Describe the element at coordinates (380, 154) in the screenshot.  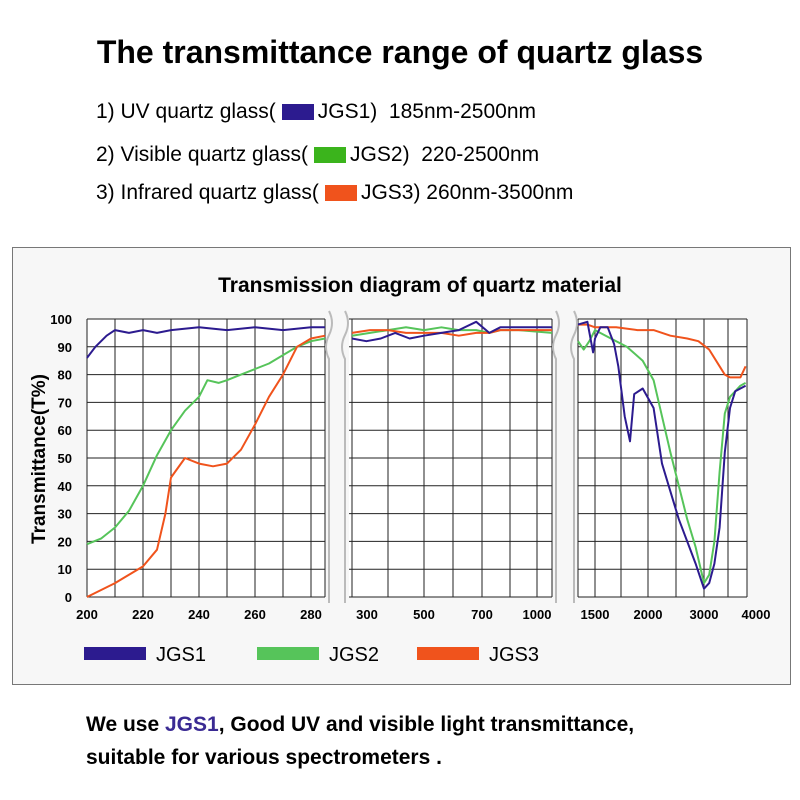
I see `legend-line-code: JGS2)` at that location.